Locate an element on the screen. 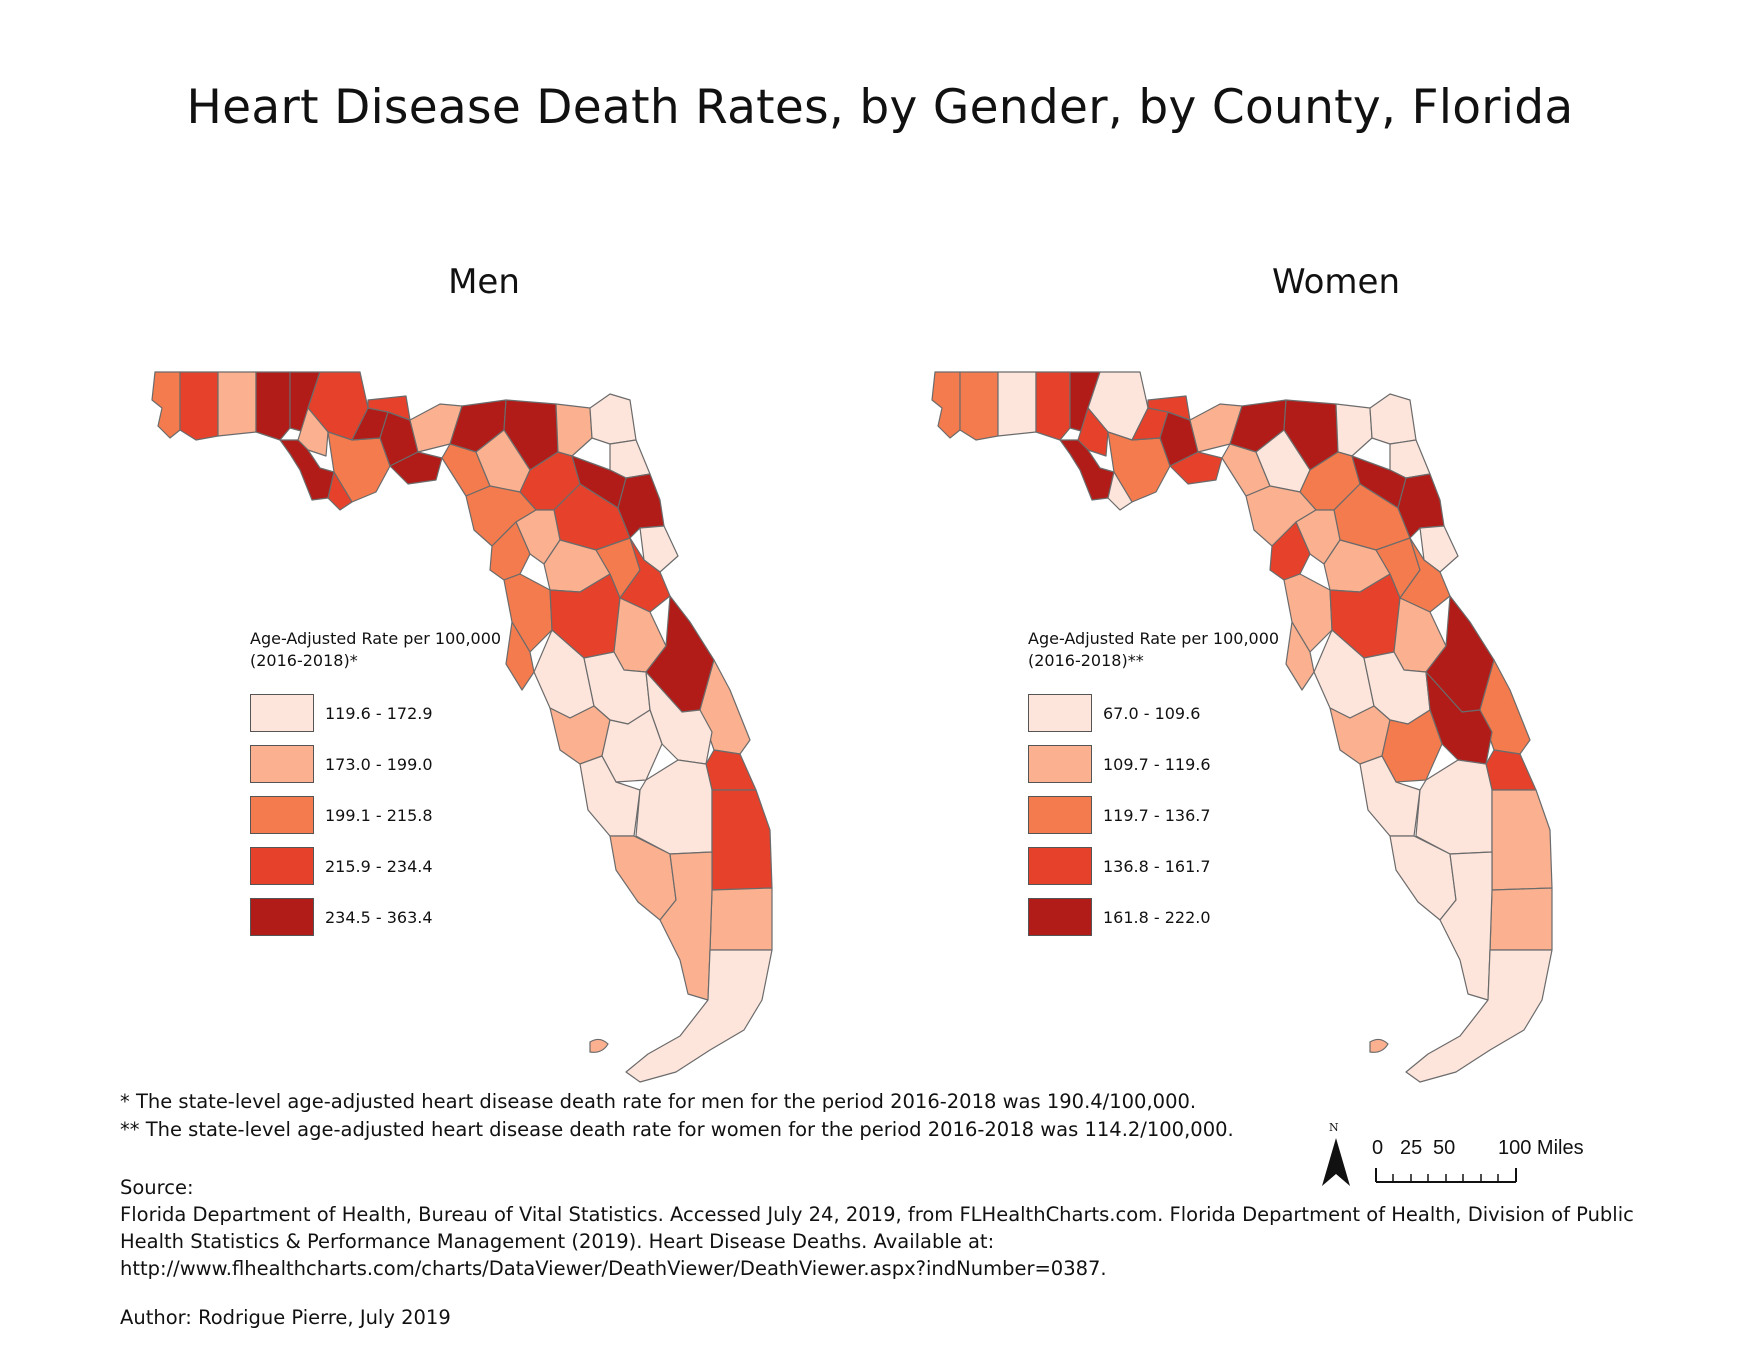 This screenshot has width=1760, height=1360. legend-label: 136.8 - 161.7 is located at coordinates (1157, 866).